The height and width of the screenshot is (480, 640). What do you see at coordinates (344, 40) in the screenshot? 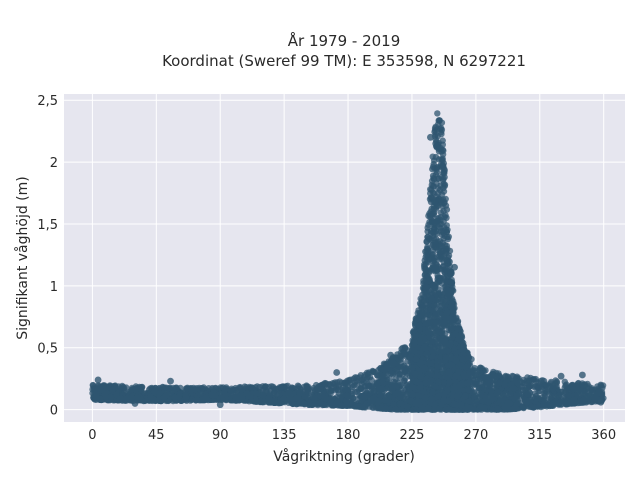
I see `chart-title-line1: År 1979 - 2019` at bounding box center [344, 40].